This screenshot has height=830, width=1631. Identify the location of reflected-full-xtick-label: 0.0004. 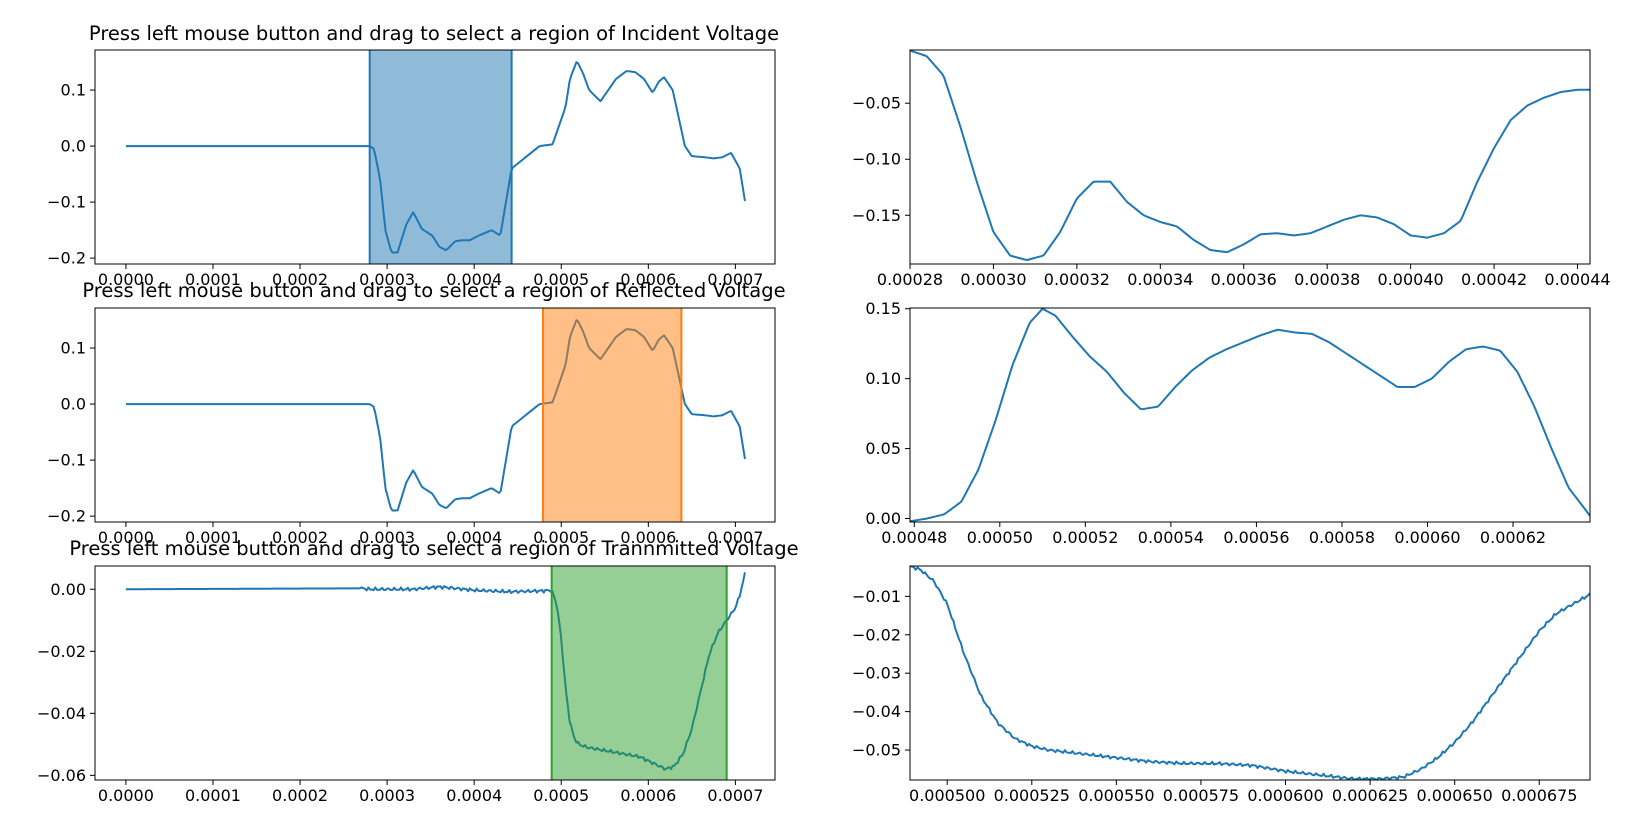
(474, 537).